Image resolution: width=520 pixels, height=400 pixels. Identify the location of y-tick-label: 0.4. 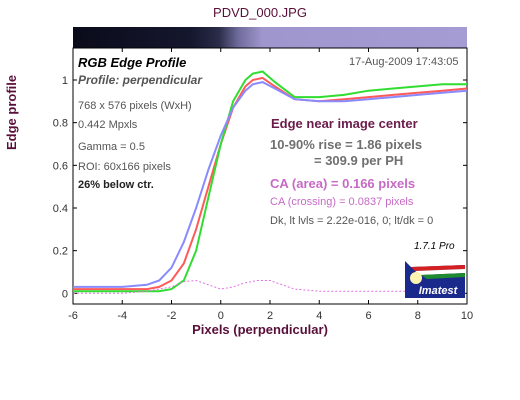
(60, 209).